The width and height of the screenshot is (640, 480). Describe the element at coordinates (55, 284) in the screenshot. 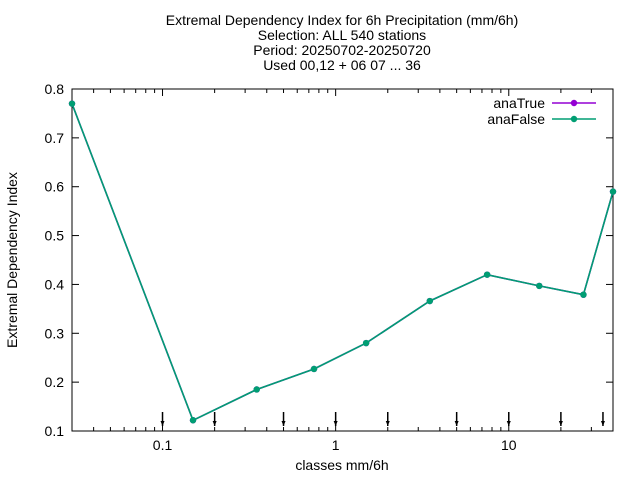

I see `y-tick-label: 0.4` at that location.